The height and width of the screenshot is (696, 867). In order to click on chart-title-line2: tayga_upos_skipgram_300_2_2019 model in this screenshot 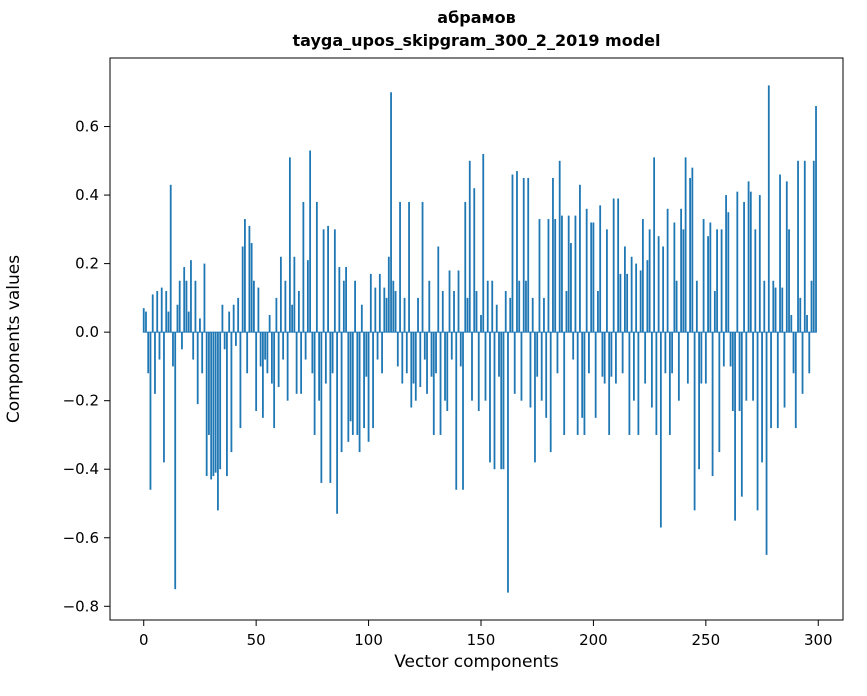, I will do `click(476, 40)`.